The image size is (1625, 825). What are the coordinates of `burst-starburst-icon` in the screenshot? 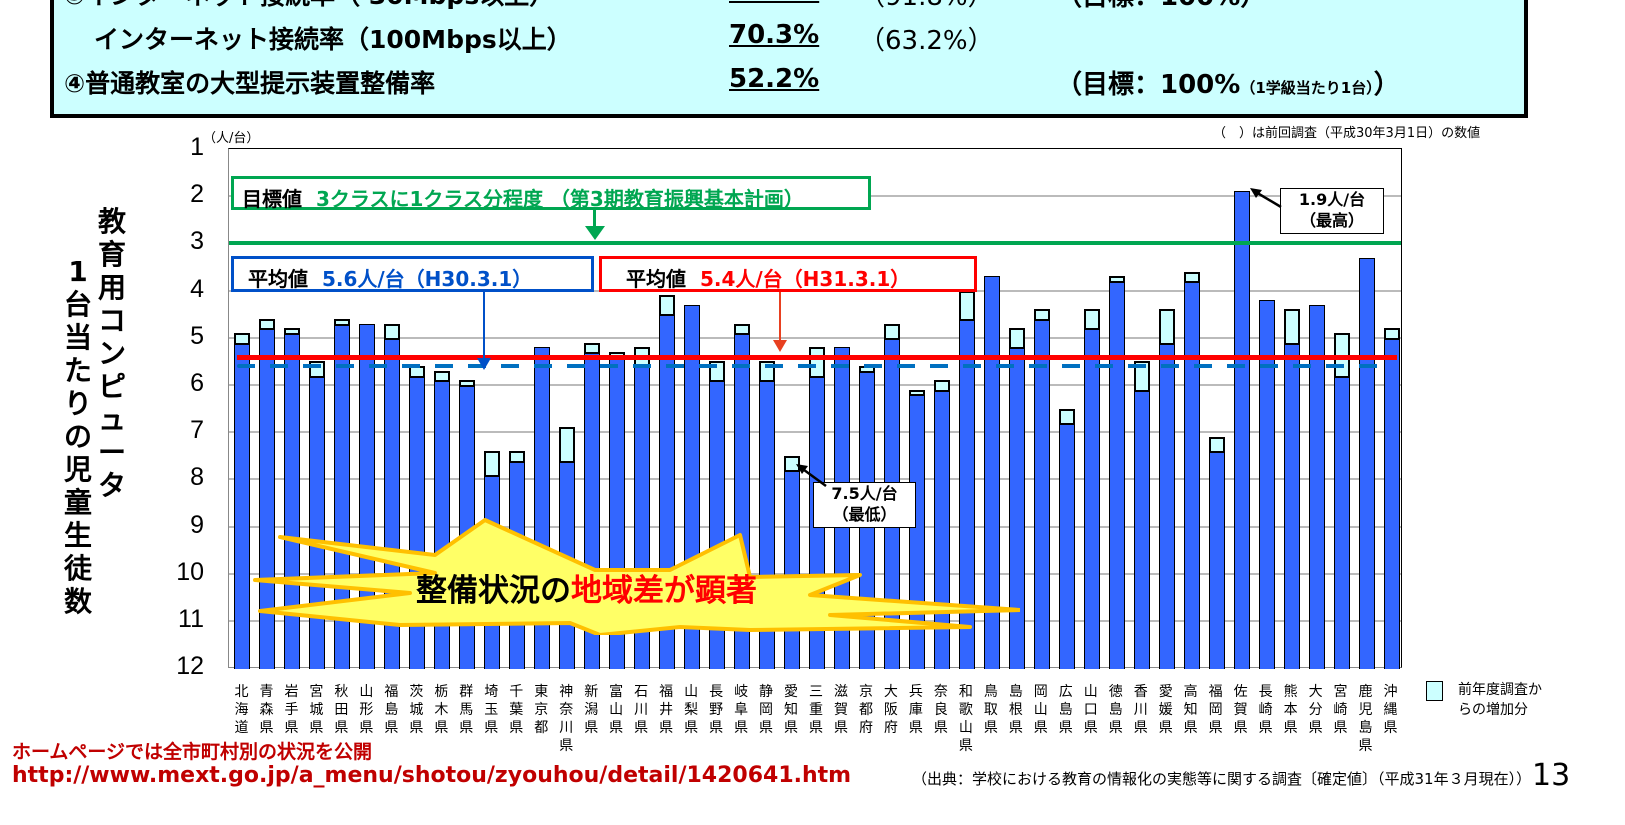 It's located at (636, 576).